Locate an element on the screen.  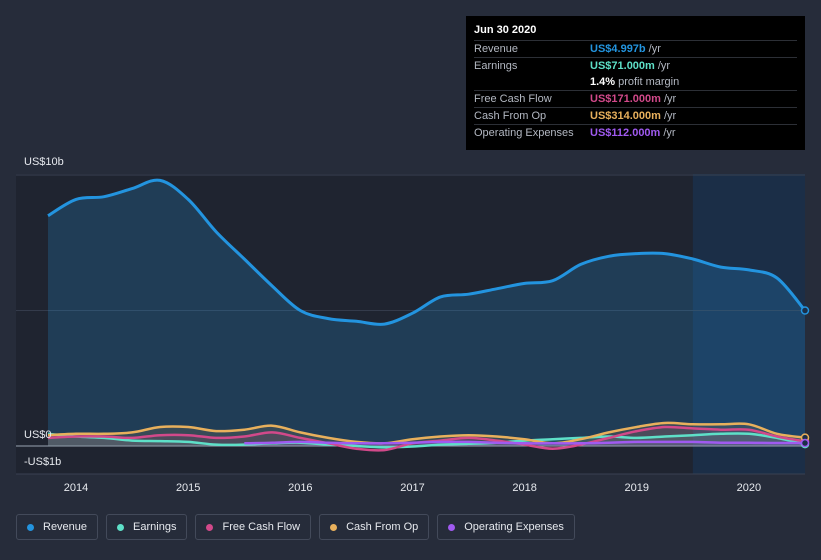
tooltip-row-label: Operating Expenses is located at coordinates (524, 133).